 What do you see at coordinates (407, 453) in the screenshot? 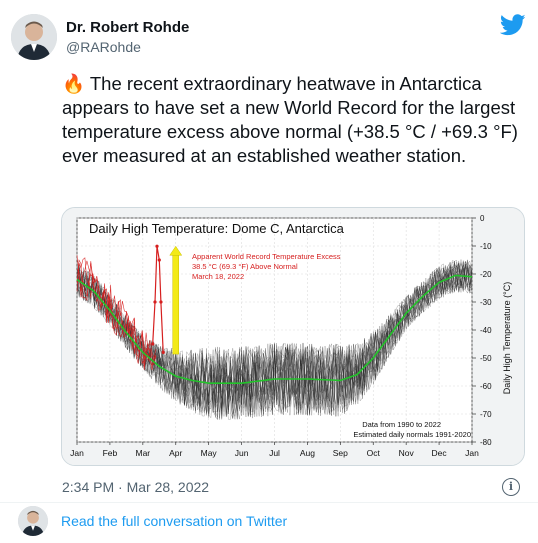
I see `x-tick-label: Nov` at bounding box center [407, 453].